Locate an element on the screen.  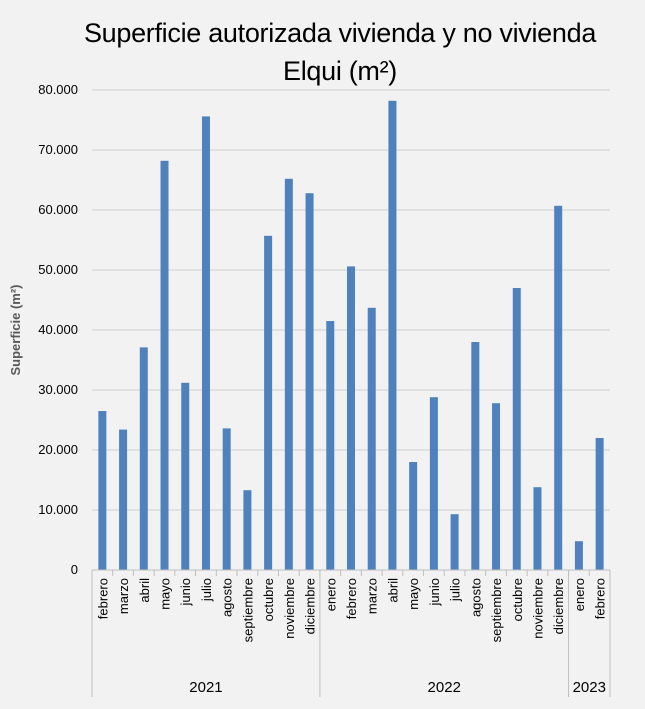
y-axis-label: Superficie (m²) is located at coordinates (15, 329).